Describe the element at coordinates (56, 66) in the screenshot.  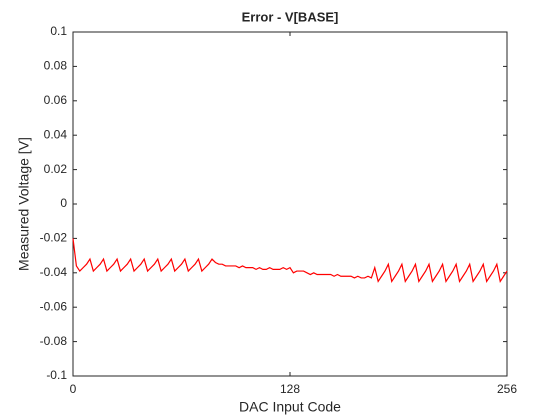
I see `y-tick-label: 0.08` at that location.